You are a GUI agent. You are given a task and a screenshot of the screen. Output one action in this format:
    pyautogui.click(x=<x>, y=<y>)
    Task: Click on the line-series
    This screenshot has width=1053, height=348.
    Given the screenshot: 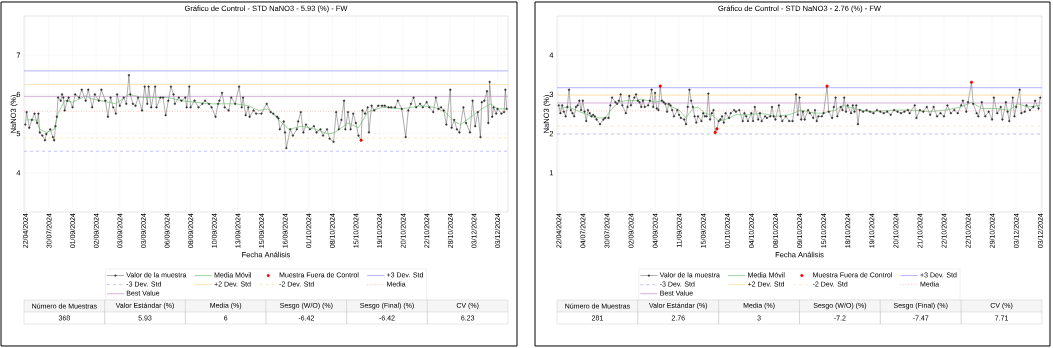 What is the action you would take?
    pyautogui.click(x=799, y=110)
    